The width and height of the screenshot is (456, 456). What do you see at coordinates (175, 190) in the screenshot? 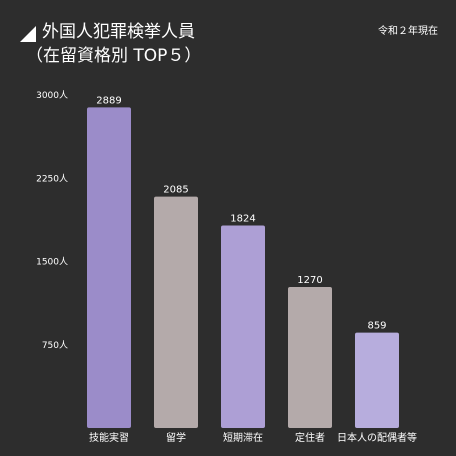
I see `bar-value-label: 2085` at bounding box center [175, 190].